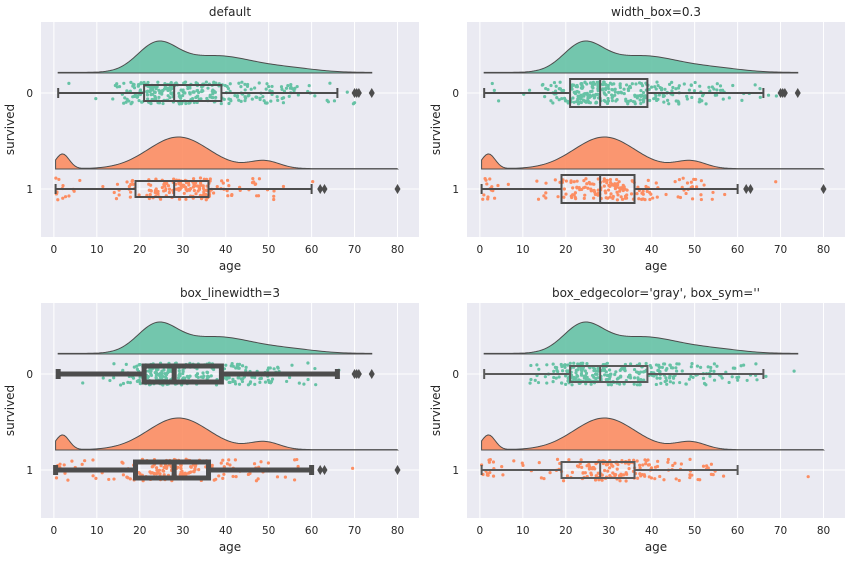  What do you see at coordinates (268, 250) in the screenshot?
I see `x-tick-label: 50` at bounding box center [268, 250].